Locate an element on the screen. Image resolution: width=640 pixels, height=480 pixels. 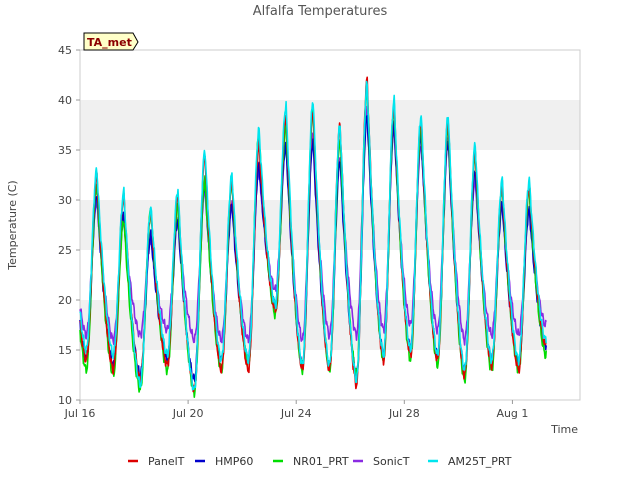
y-axis: 10 15 20 25 30 35 40 45 is located at coordinates (69, 225).